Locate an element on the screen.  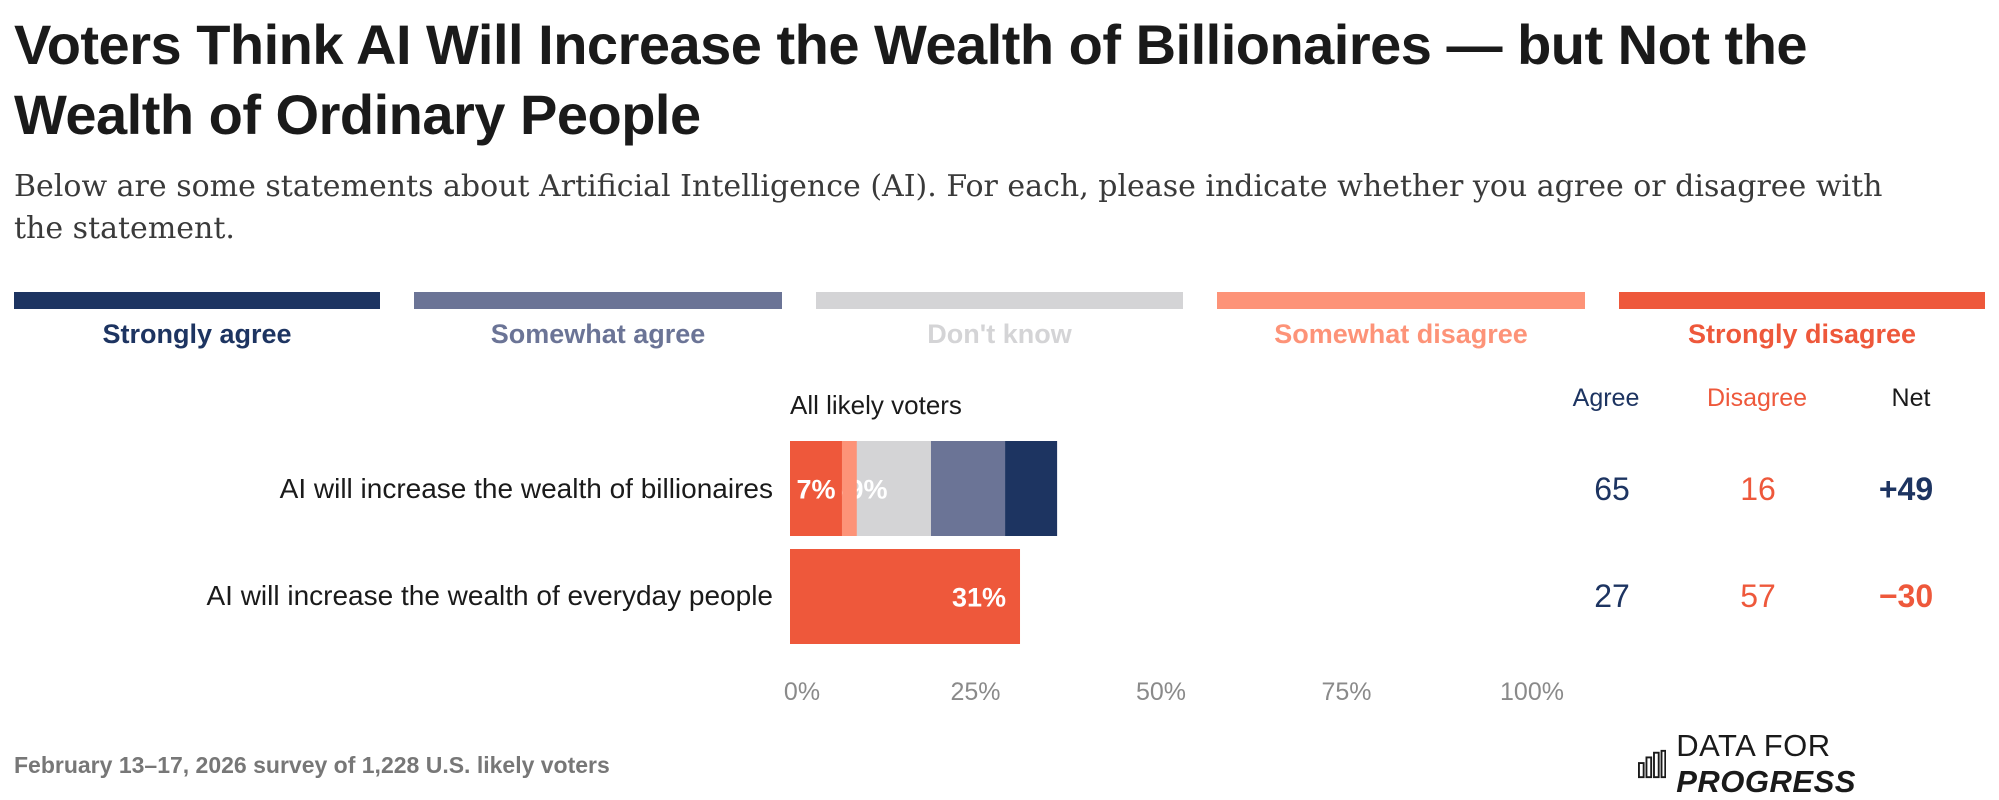
legend-label: Don't know is located at coordinates (999, 334).